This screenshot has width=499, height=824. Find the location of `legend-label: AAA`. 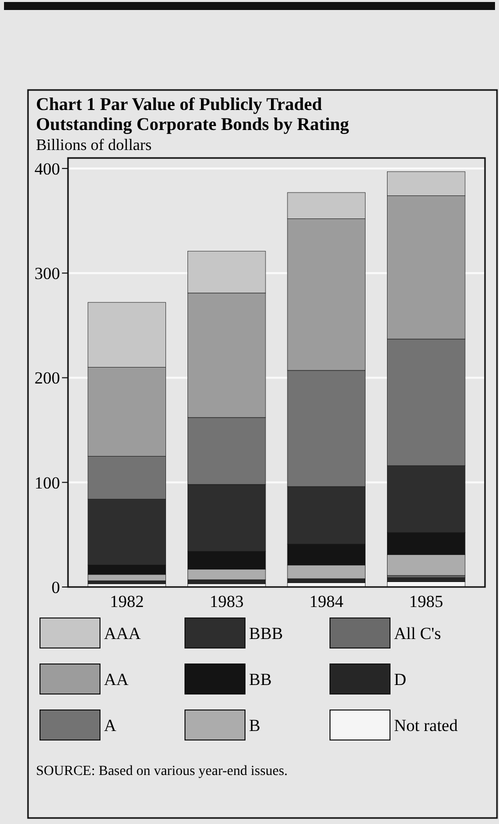

legend-label: AAA is located at coordinates (123, 633).